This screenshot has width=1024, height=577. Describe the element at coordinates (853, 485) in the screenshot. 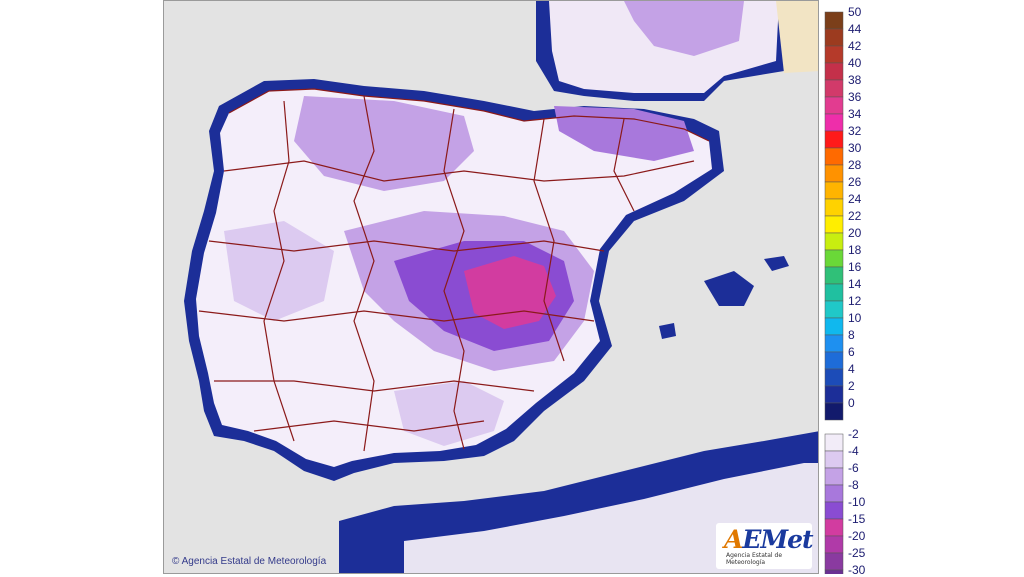

I see `legend-lower-label: -8` at that location.